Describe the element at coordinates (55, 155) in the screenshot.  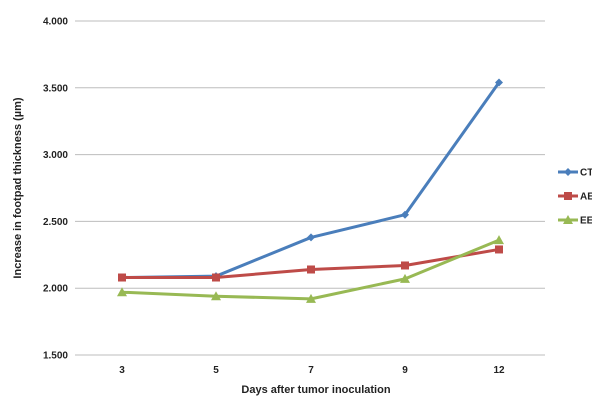
I see `y-tick-label: 3.000` at that location.